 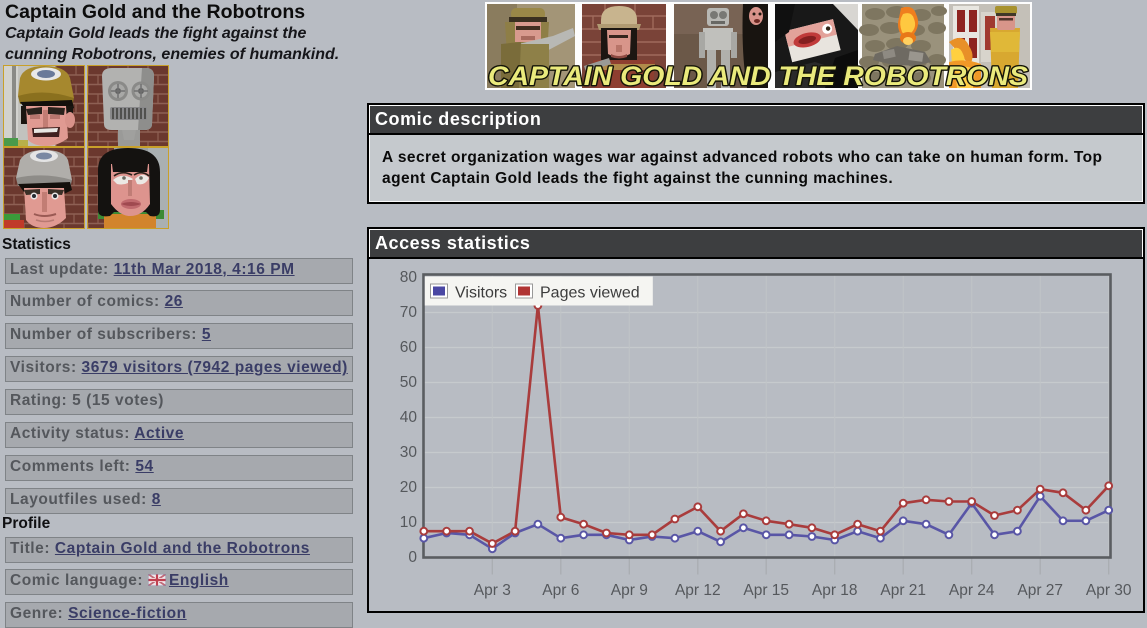 What do you see at coordinates (409, 382) in the screenshot?
I see `svg-text: 50` at bounding box center [409, 382].